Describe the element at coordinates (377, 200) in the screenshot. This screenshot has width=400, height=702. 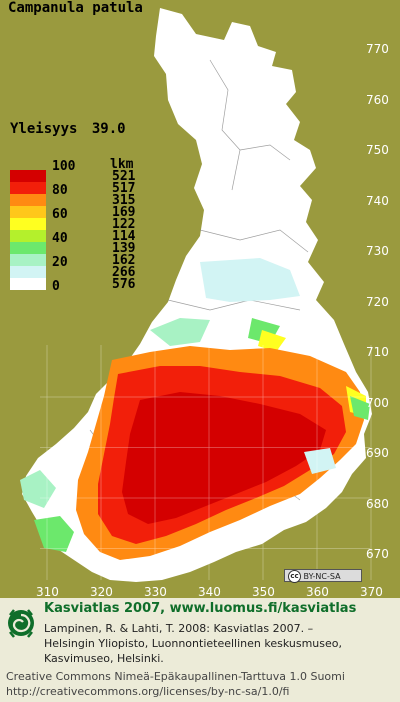
I see `y-axis-label: 740` at that location.